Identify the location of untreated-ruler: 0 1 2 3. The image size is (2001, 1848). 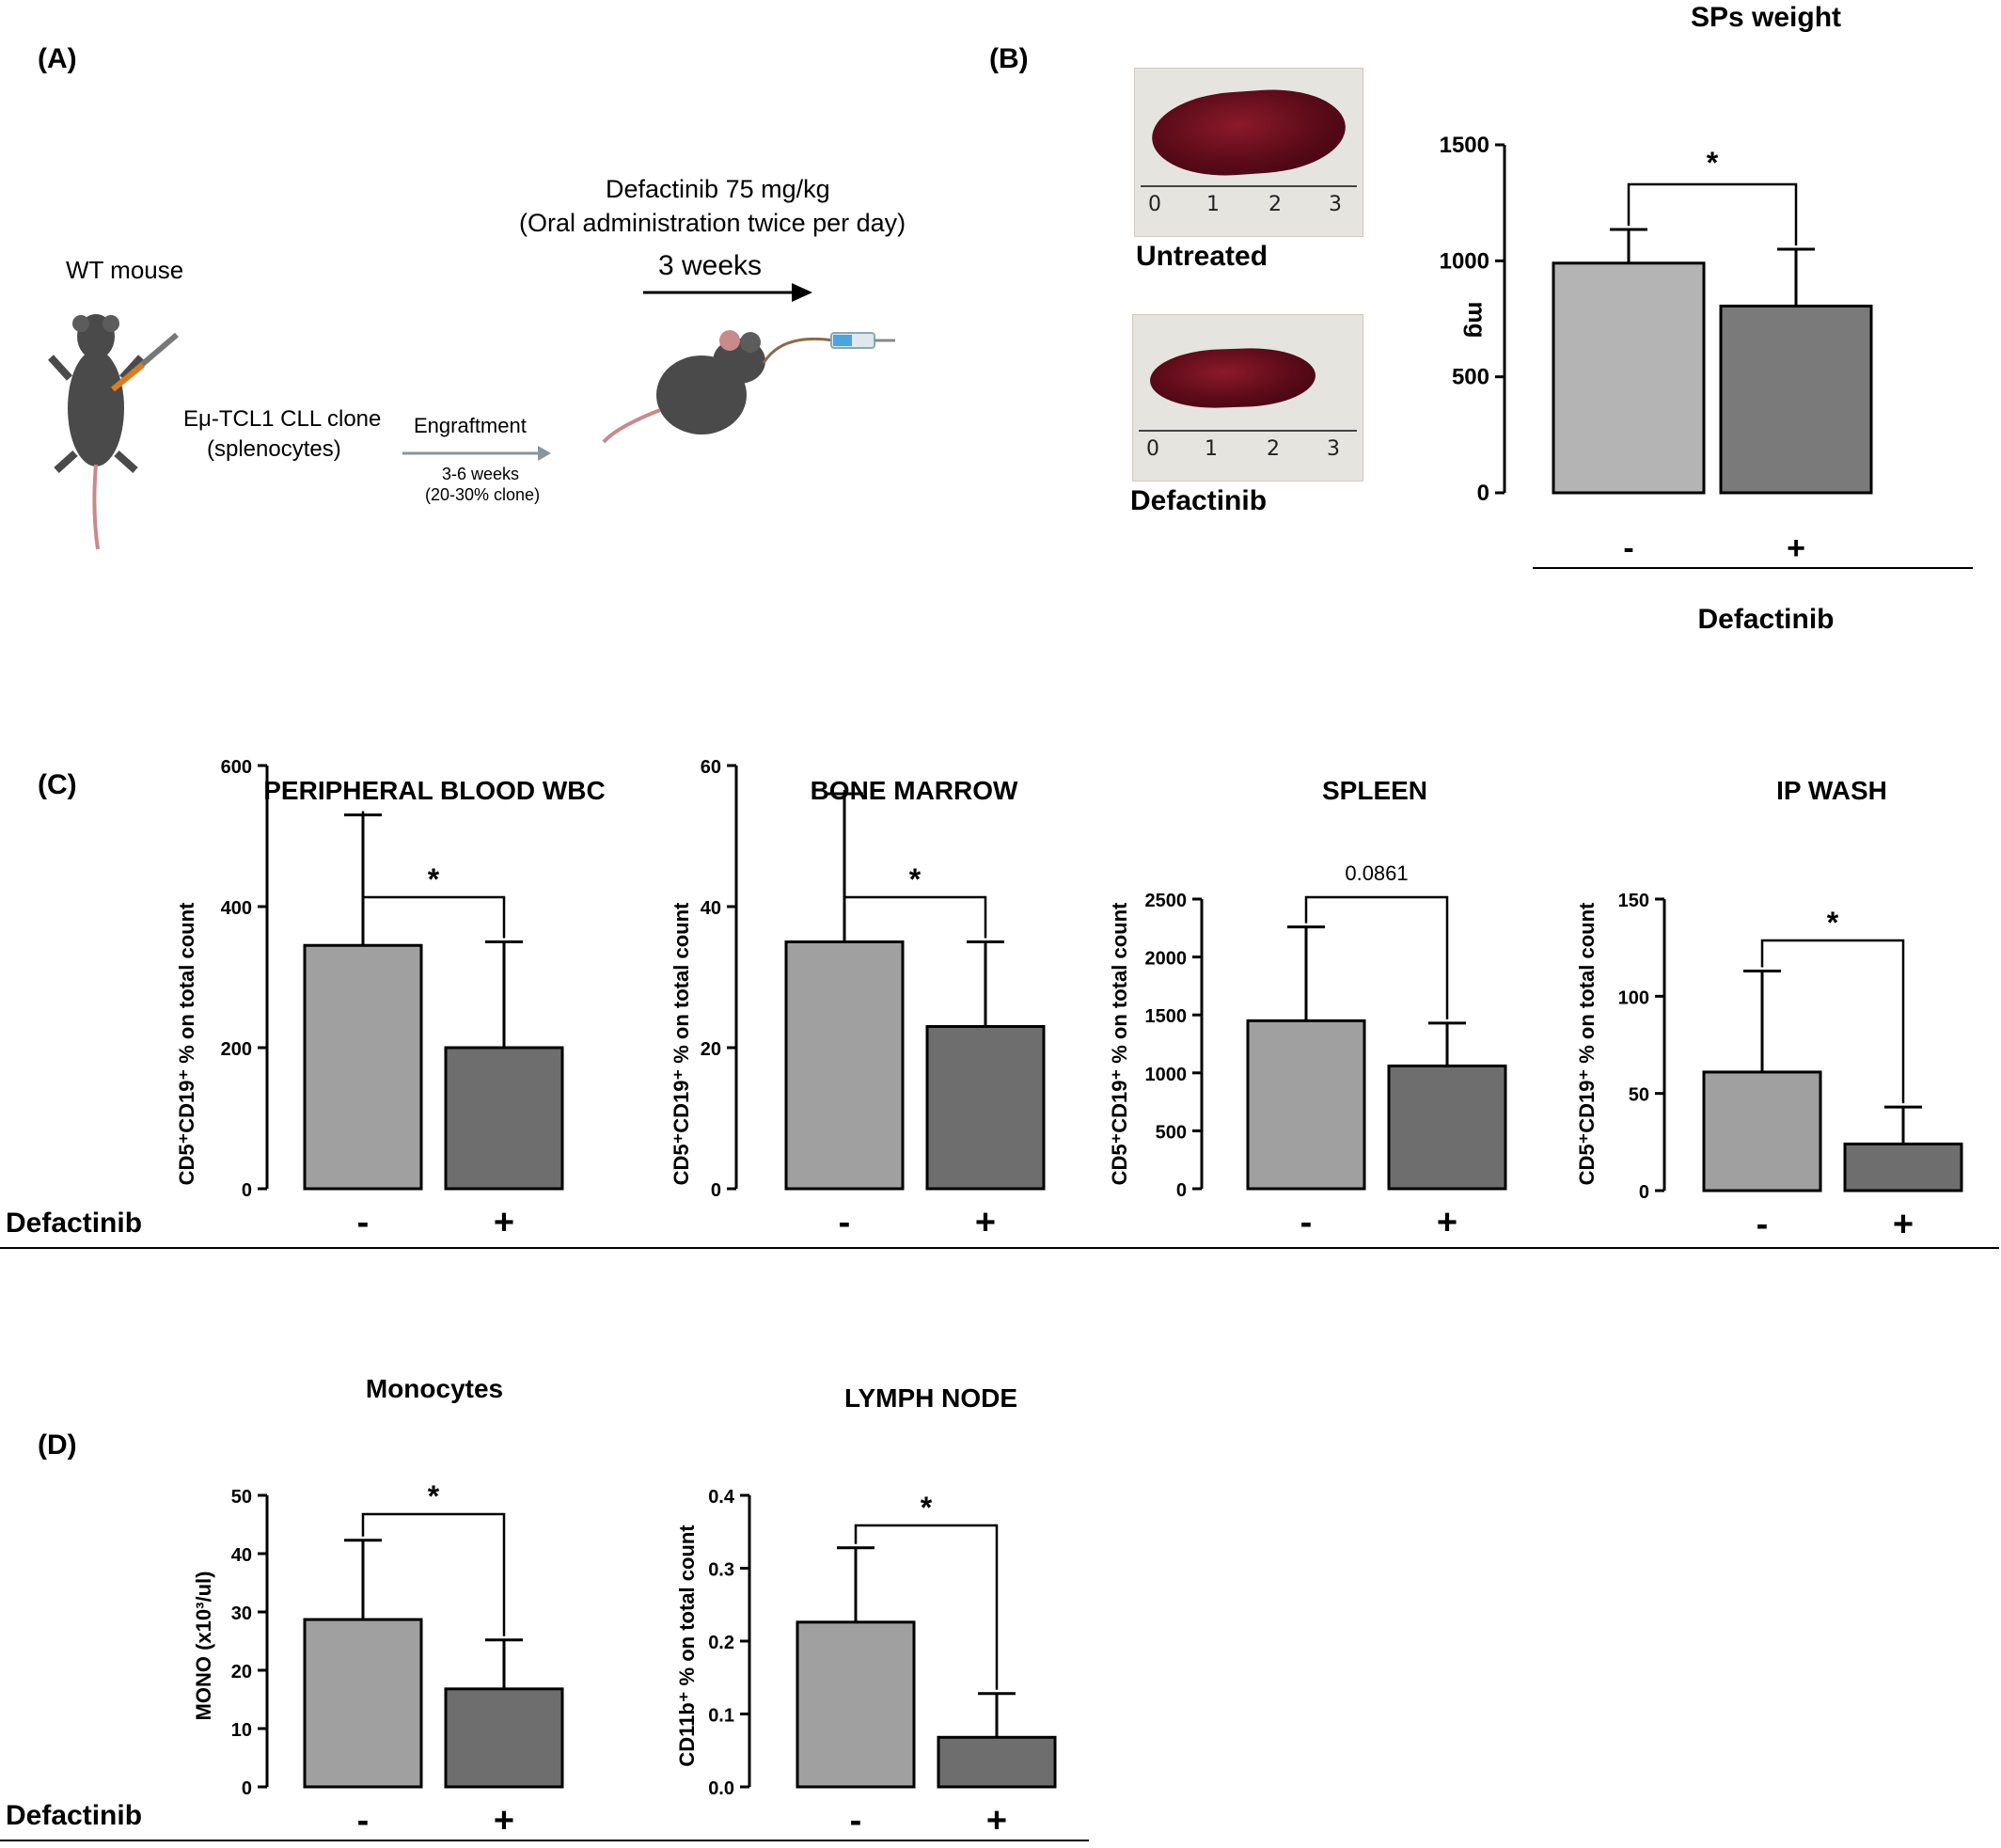
(1249, 204).